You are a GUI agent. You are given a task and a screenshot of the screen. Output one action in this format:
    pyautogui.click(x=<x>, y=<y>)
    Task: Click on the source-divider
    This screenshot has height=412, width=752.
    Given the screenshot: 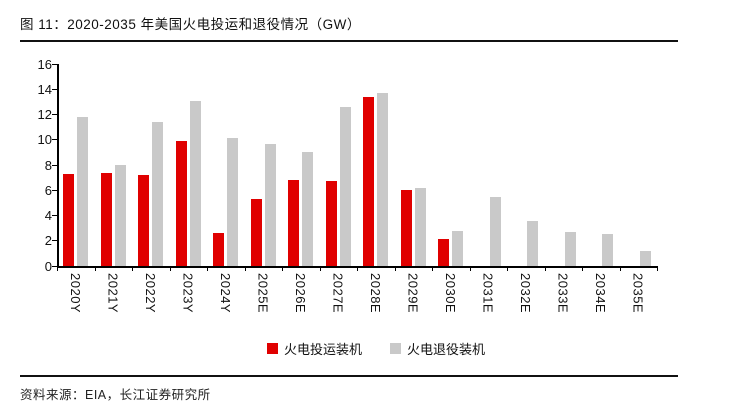 What is the action you would take?
    pyautogui.click(x=349, y=376)
    